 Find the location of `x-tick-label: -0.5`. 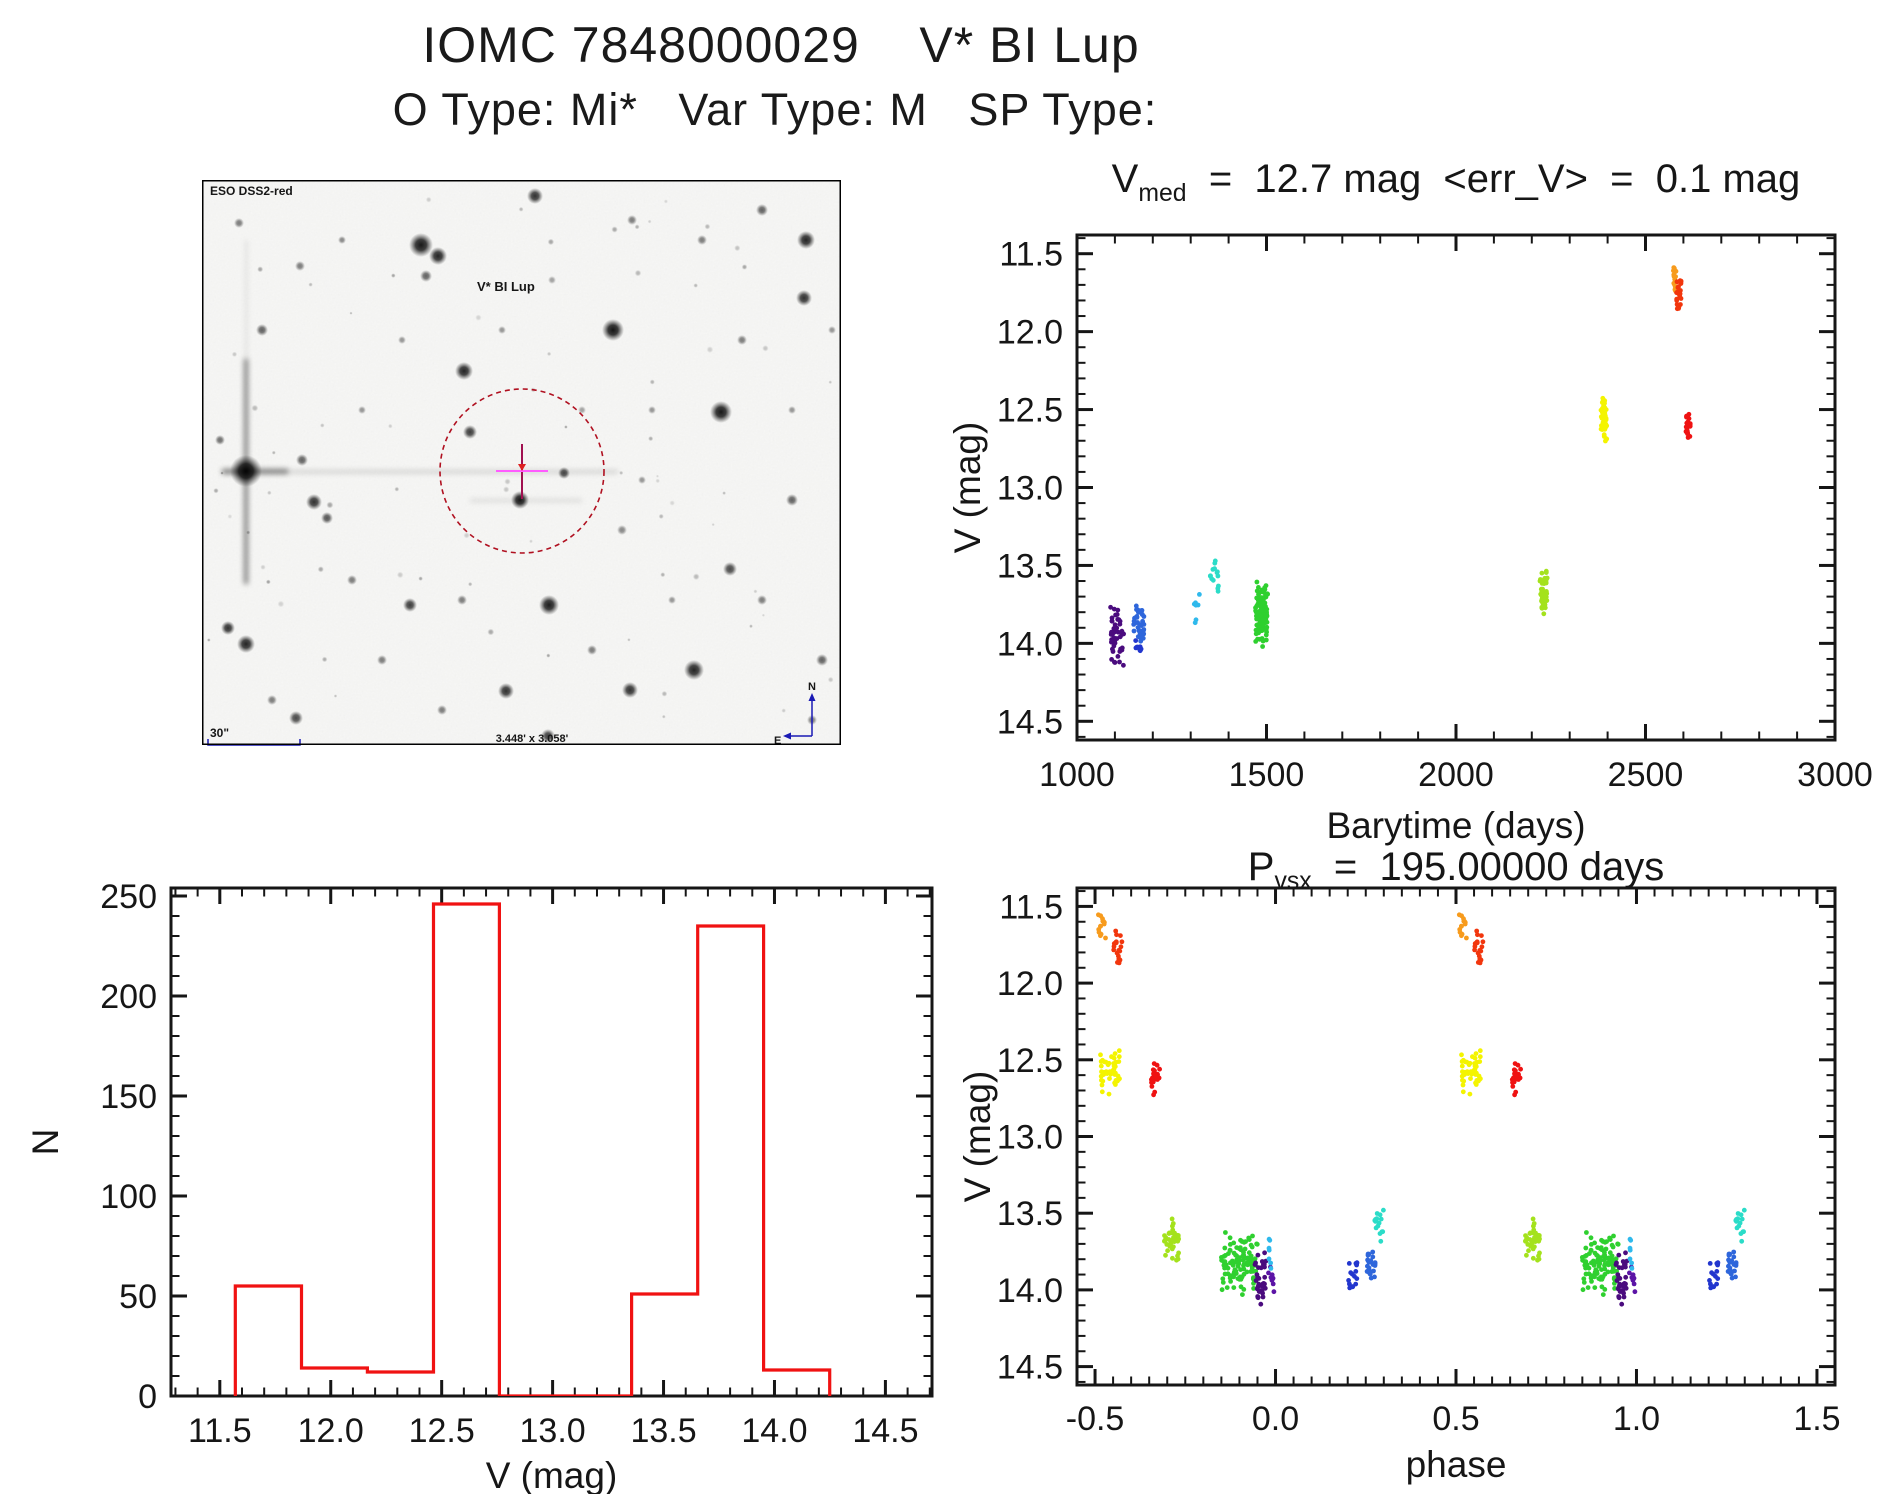

x-tick-label: -0.5 is located at coordinates (1095, 1419).